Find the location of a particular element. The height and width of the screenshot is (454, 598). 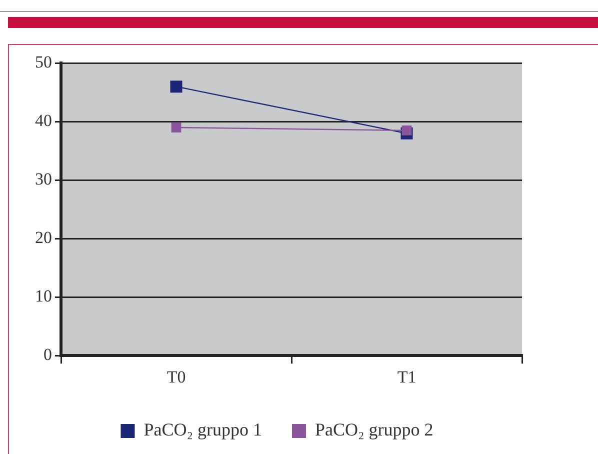

y-tick-label: 20 is located at coordinates (43, 238).